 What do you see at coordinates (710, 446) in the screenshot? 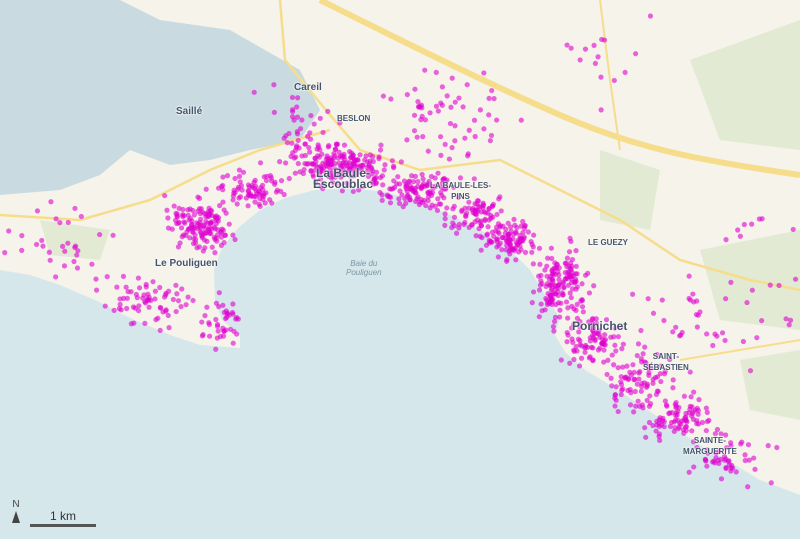
I see `label-sainte-marguerite: SAINTE- MARGUERITE` at bounding box center [710, 446].